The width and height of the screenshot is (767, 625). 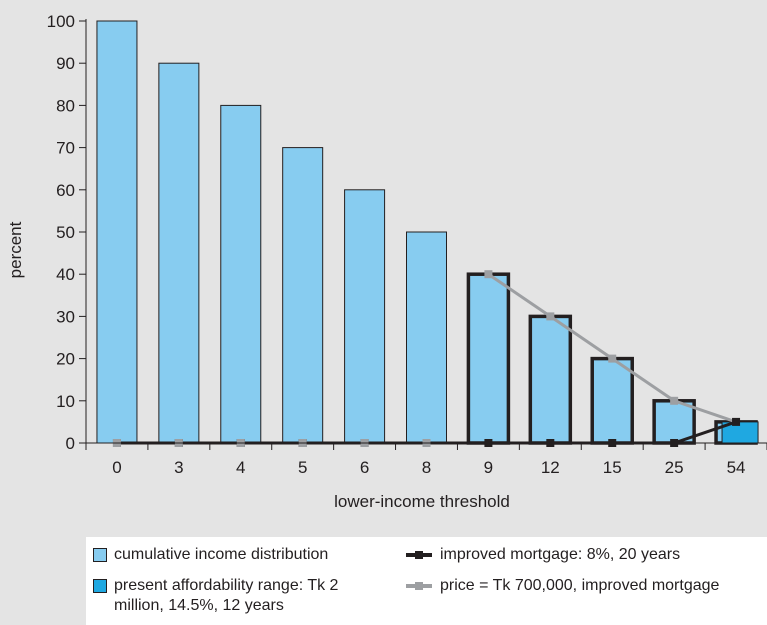 What do you see at coordinates (560, 554) in the screenshot?
I see `legend-label-improved-mortgage: improved mortgage: 8%, 20 years` at bounding box center [560, 554].